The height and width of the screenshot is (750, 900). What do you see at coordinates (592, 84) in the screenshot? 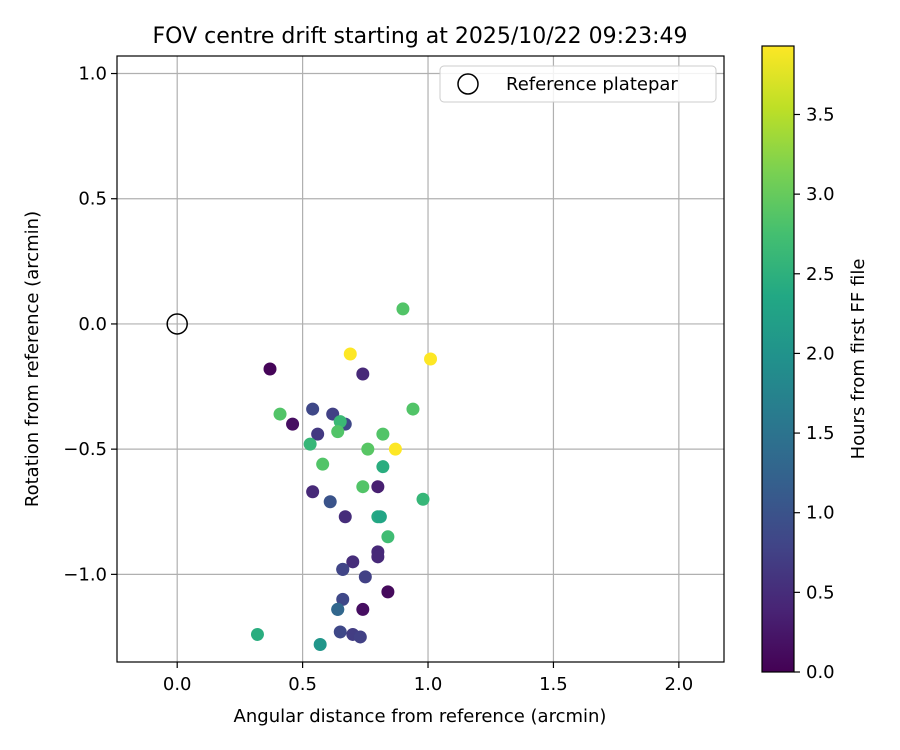
I see `legend-label: Reference platepar` at bounding box center [592, 84].